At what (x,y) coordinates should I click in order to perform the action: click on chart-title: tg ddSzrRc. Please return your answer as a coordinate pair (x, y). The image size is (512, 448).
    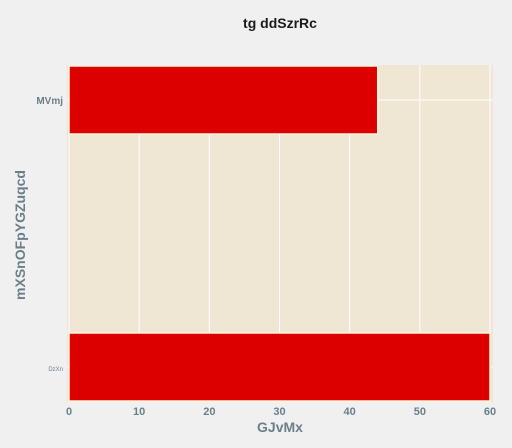
    Looking at the image, I should click on (280, 23).